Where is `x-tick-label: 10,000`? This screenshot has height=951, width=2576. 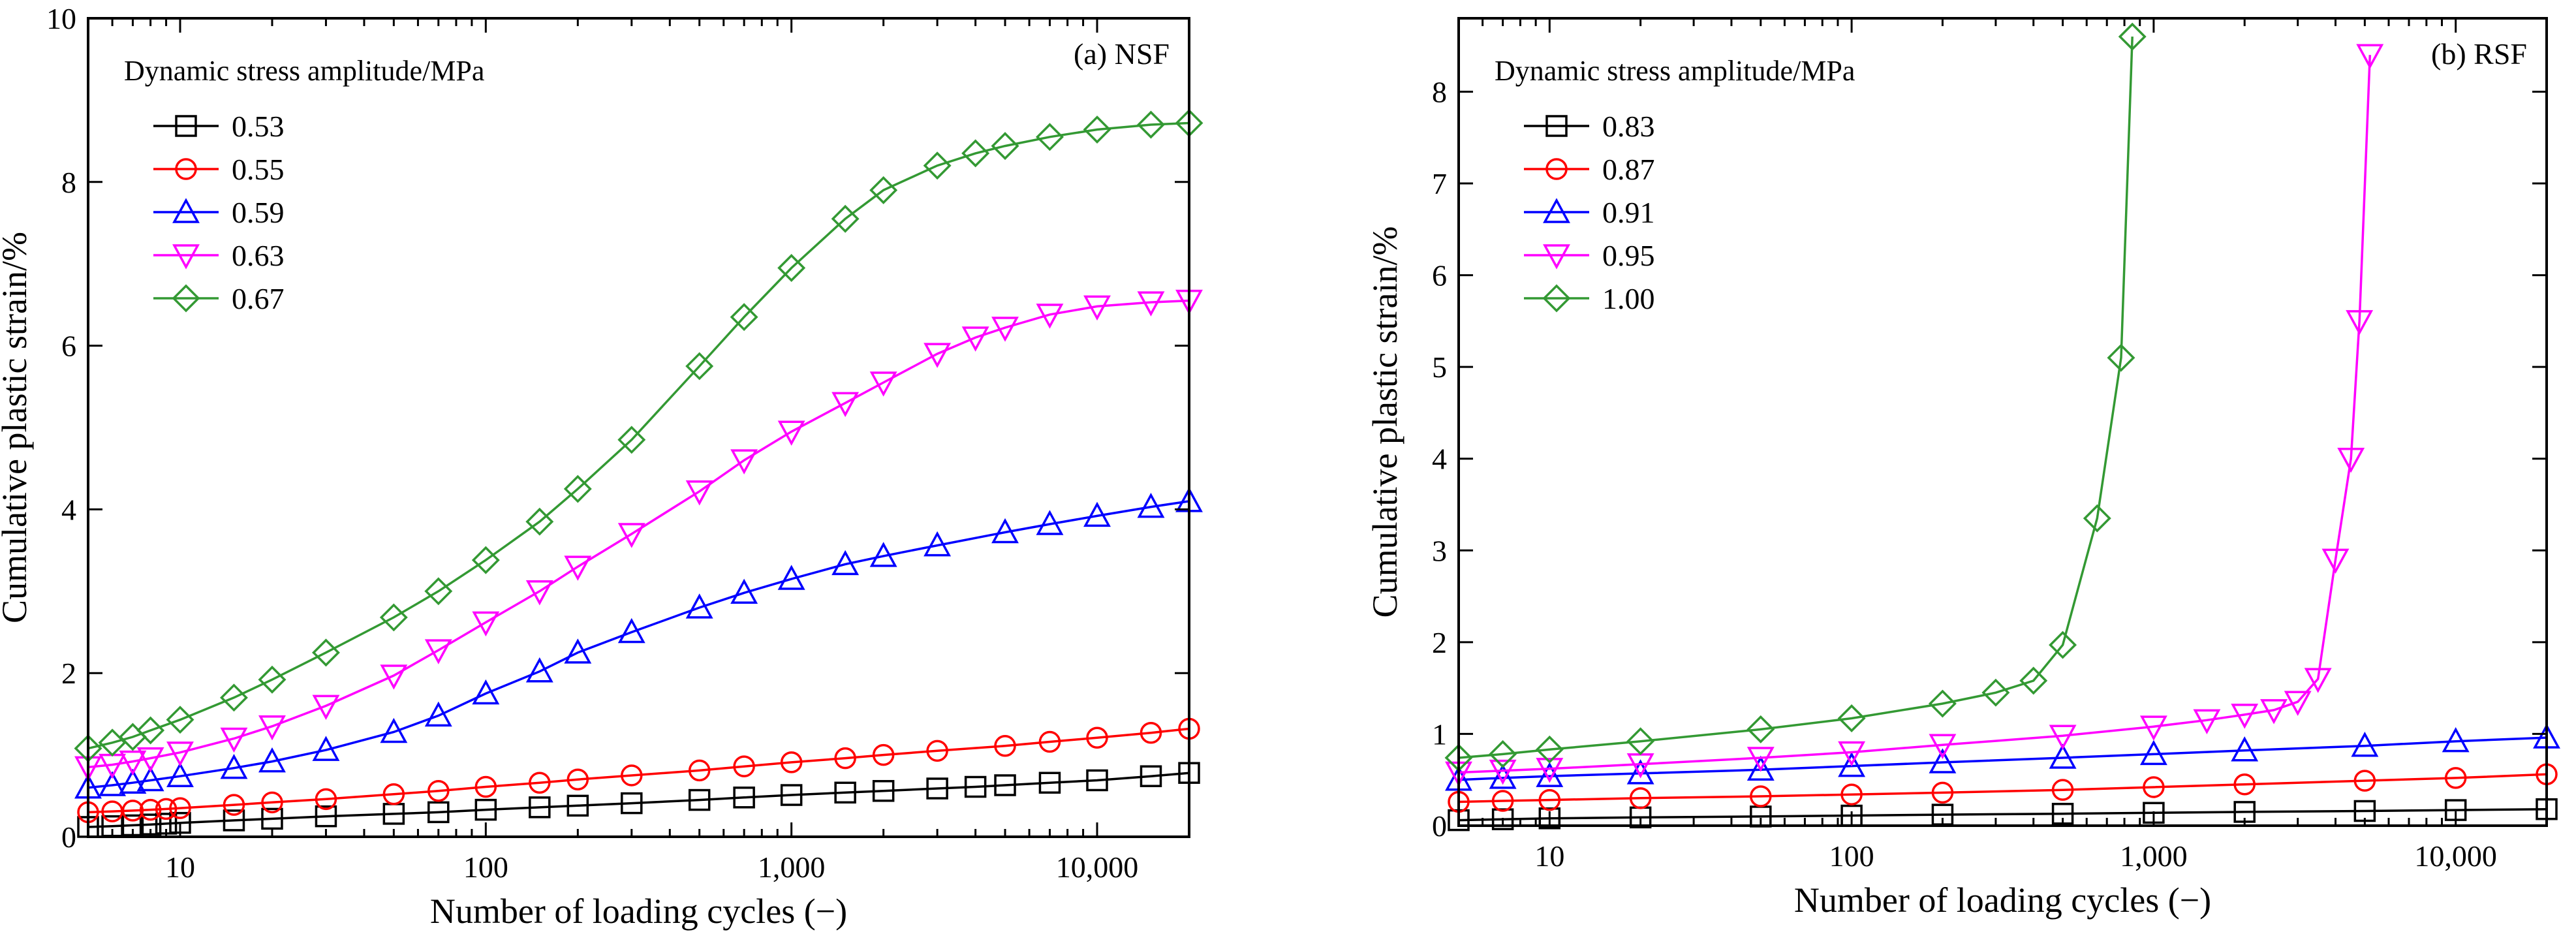 x-tick-label: 10,000 is located at coordinates (1097, 867).